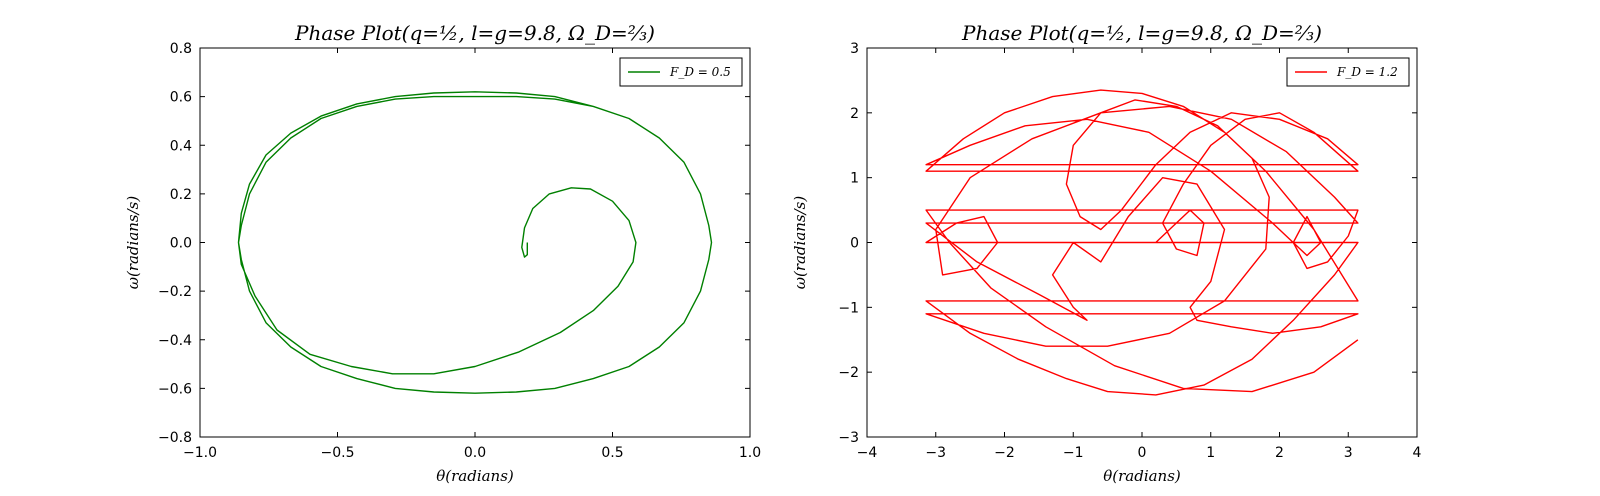 This screenshot has height=496, width=1600. I want to click on y-tick-label: −1, so click(848, 308).